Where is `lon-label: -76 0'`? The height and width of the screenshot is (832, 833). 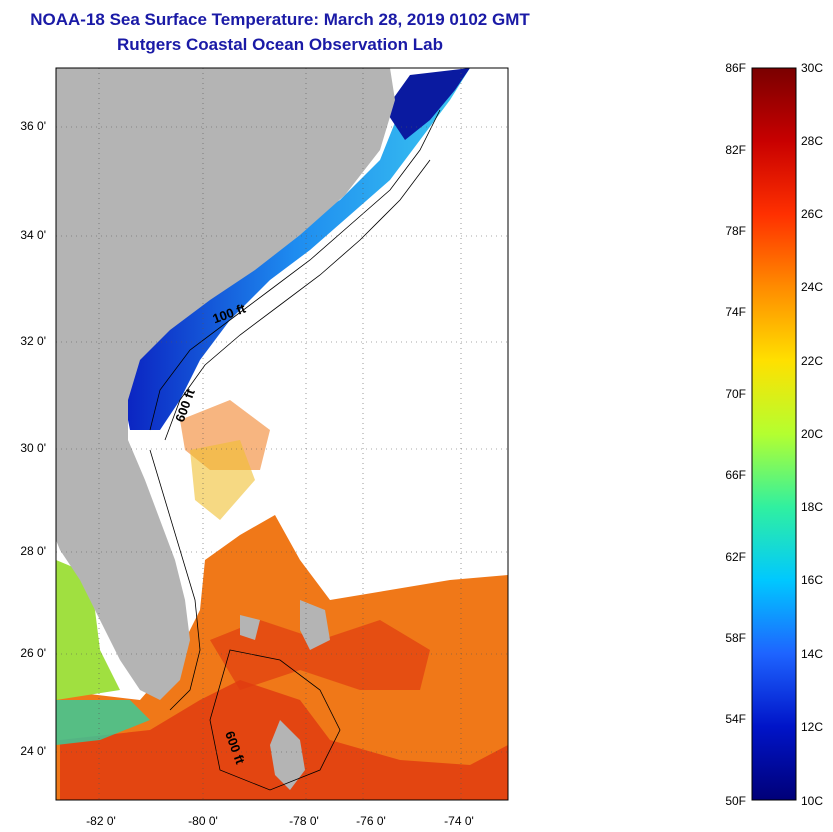
lon-label: -76 0' is located at coordinates (371, 821).